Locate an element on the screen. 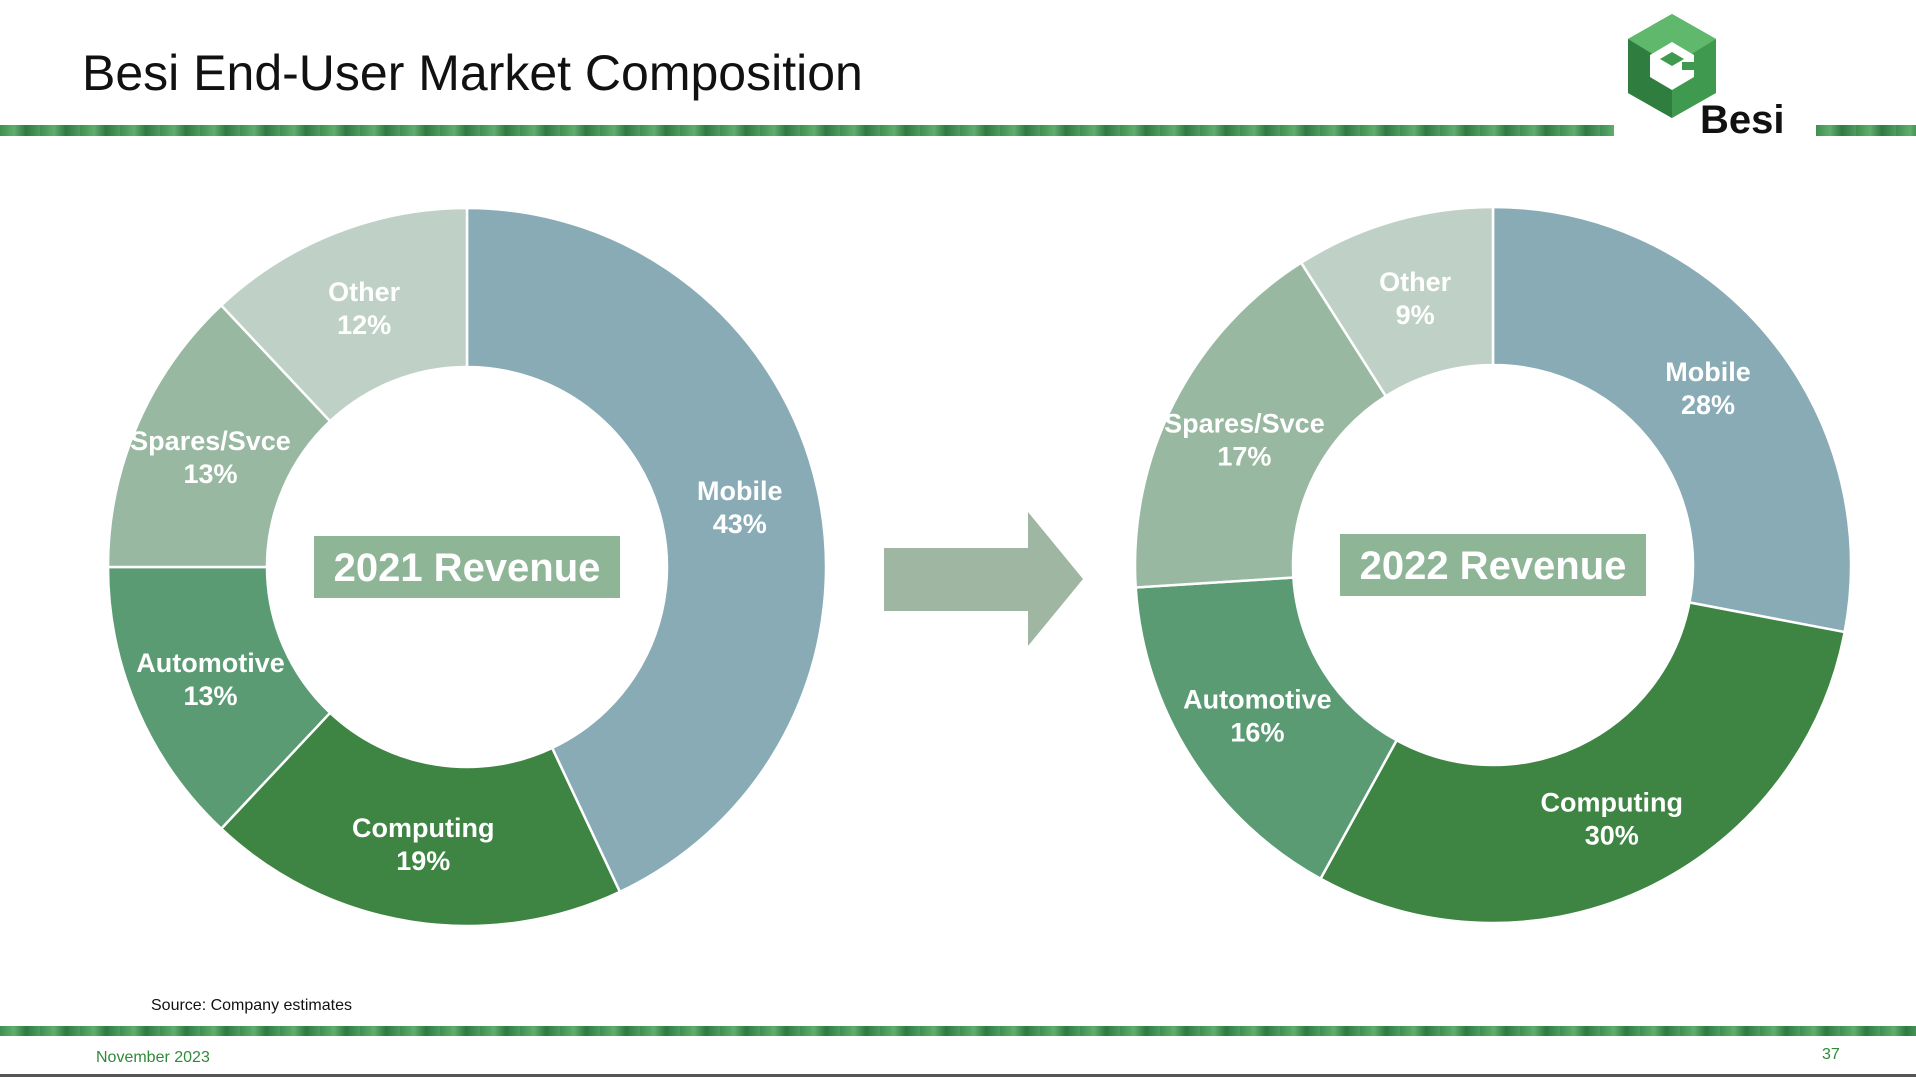 Image resolution: width=1916 pixels, height=1078 pixels. slice-value-automotive: 16% is located at coordinates (1257, 732).